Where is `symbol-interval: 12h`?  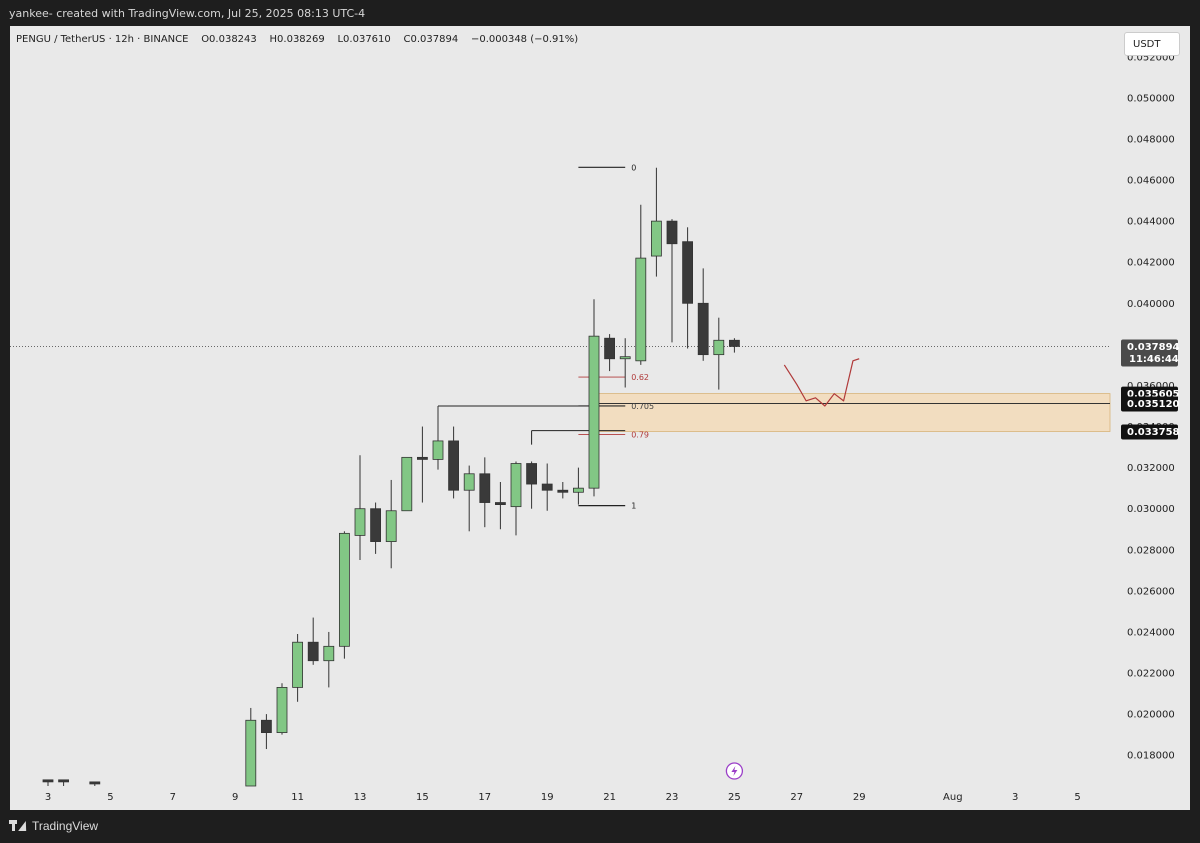
symbol-interval: 12h is located at coordinates (124, 39).